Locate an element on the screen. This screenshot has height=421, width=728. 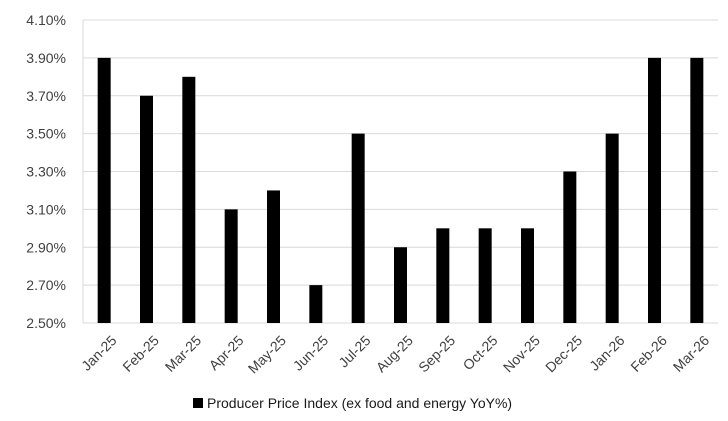
x-tick-label: Apr-25 is located at coordinates (226, 352).